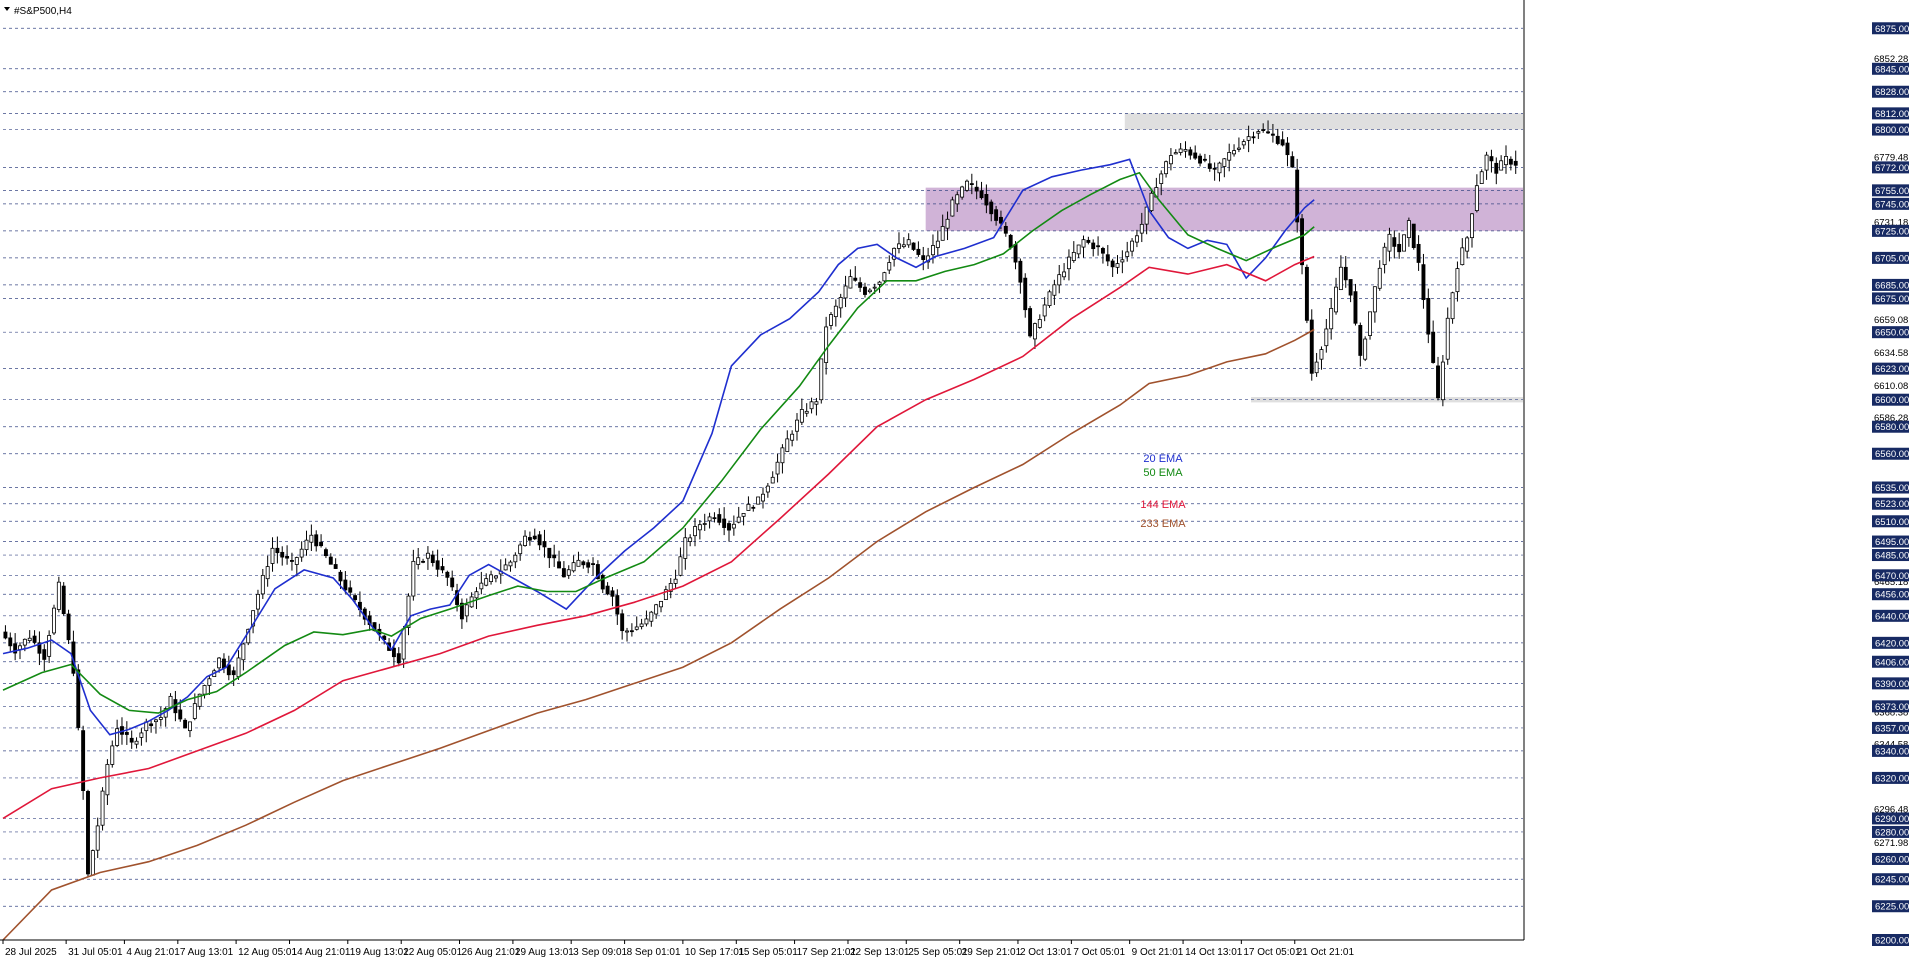 This screenshot has height=968, width=1916. I want to click on time-tick-label: 2 Oct 13:01, so click(1046, 952).